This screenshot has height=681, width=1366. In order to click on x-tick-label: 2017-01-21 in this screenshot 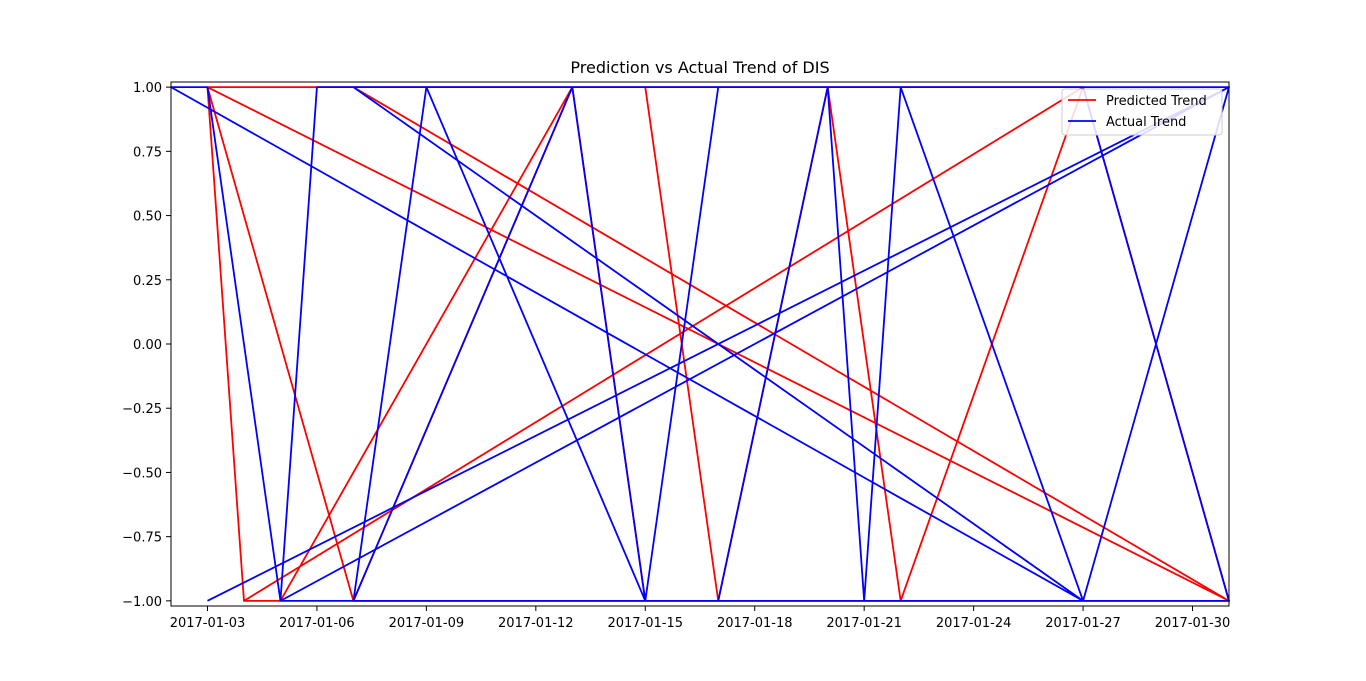, I will do `click(864, 623)`.